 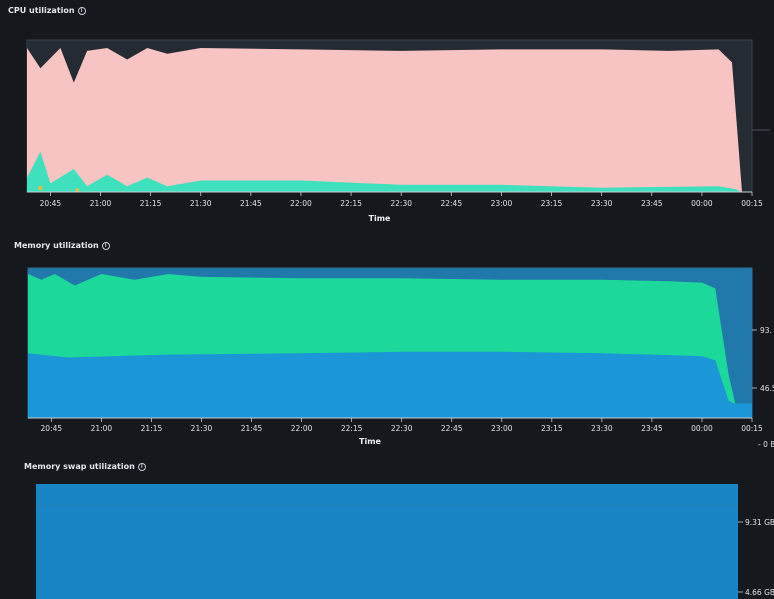 I want to click on memory-x-tick-label: 21:45, so click(x=252, y=428).